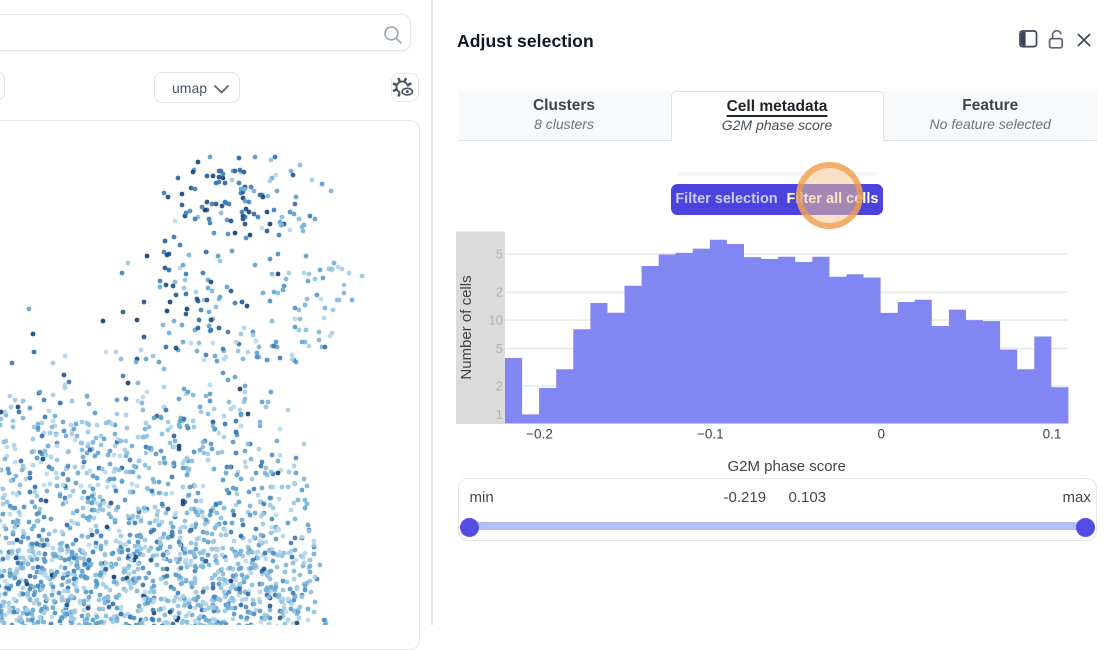 This screenshot has width=1120, height=650. I want to click on svg-text: 0.1, so click(1052, 434).